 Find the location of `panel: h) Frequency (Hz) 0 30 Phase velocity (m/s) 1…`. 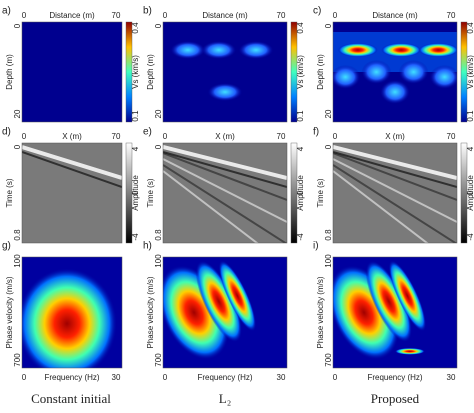

panel: h) Frequency (Hz) 0 30 Phase velocity (m/s) 1… is located at coordinates (215, 311).